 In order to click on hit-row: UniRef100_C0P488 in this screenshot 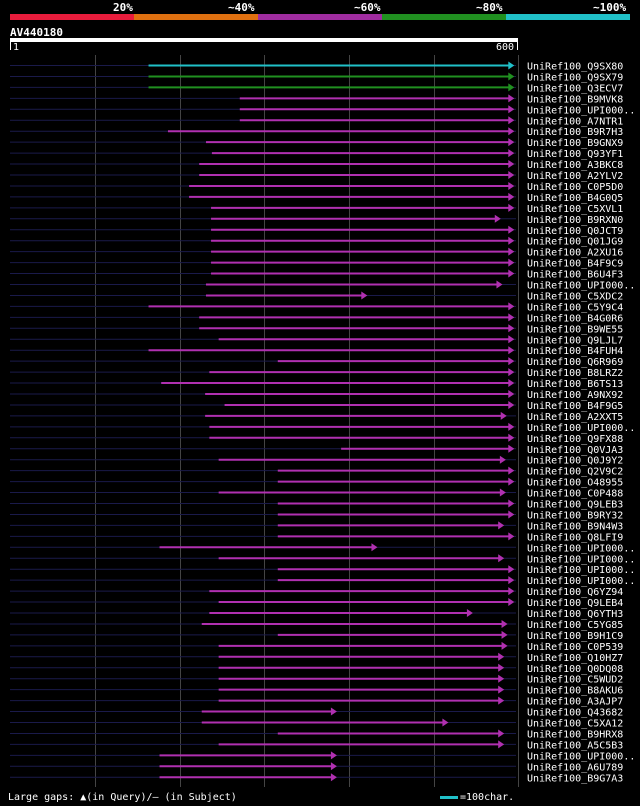, I will do `click(316, 494)`.